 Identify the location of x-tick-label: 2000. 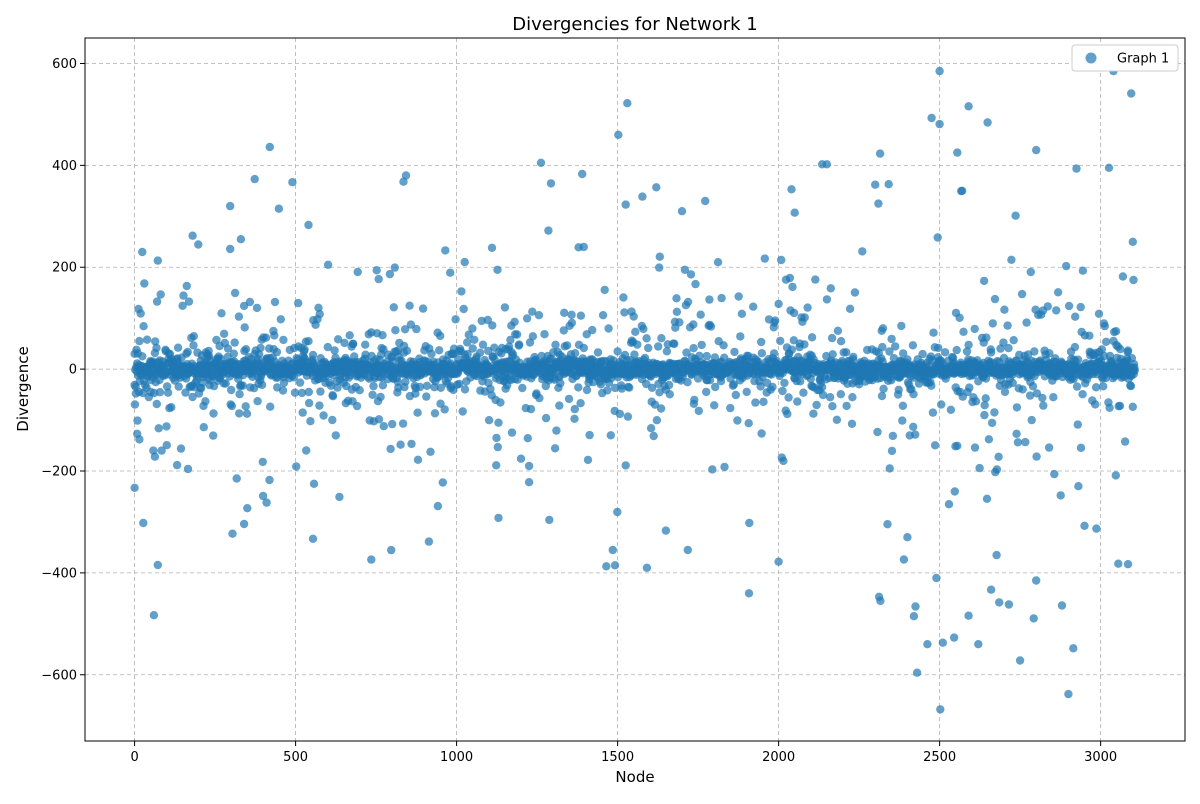
(778, 757).